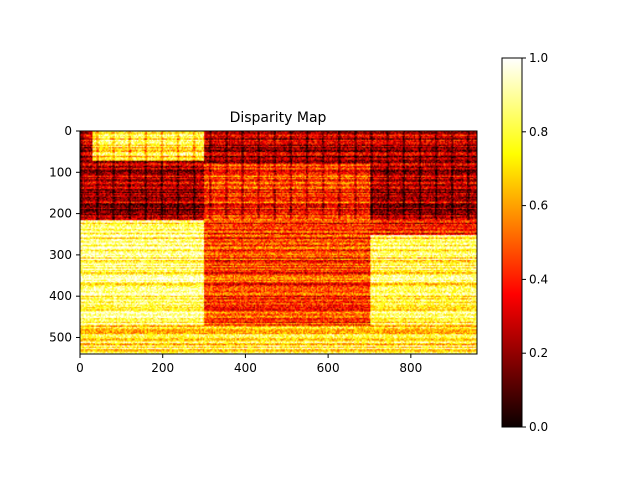  What do you see at coordinates (80, 368) in the screenshot?
I see `x-tick-label: 0` at bounding box center [80, 368].